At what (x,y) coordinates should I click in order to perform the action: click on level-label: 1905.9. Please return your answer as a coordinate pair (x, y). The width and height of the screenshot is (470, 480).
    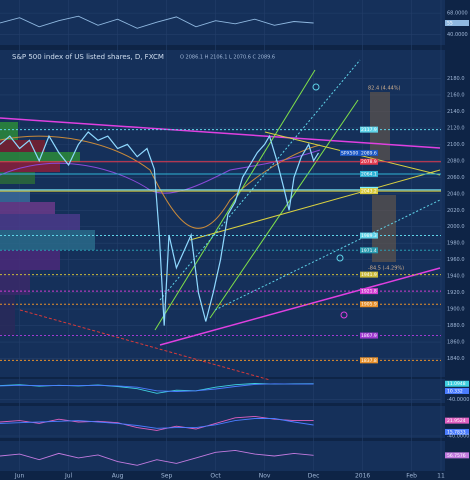
    Looking at the image, I should click on (369, 305).